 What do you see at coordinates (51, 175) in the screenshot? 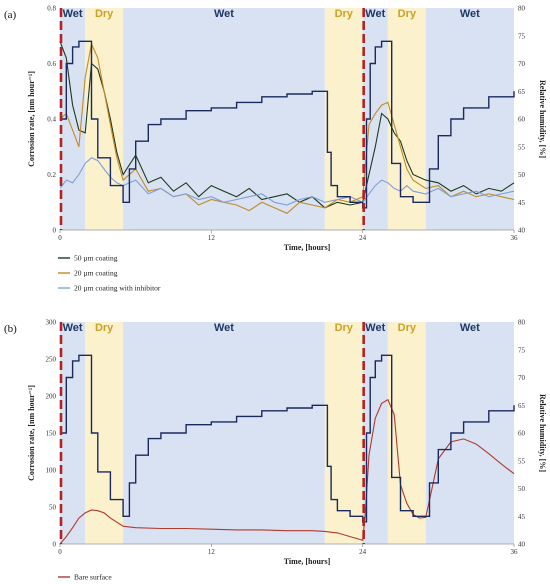
I see `y-left-tick-label: 0.2` at bounding box center [51, 175].